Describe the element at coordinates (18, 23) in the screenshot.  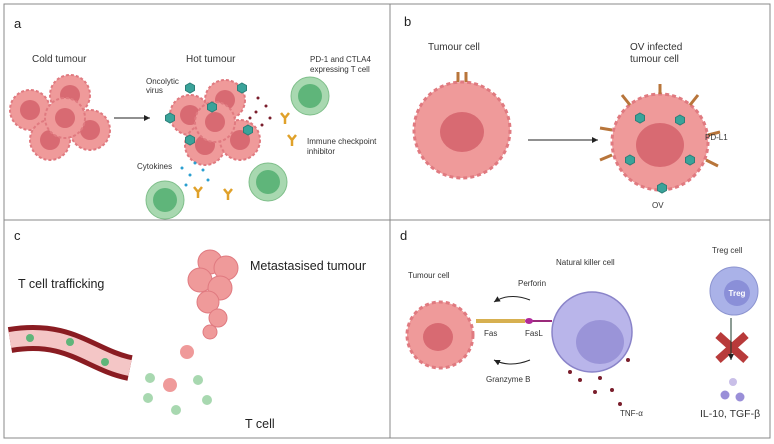
I see `panel-label-a: a` at that location.